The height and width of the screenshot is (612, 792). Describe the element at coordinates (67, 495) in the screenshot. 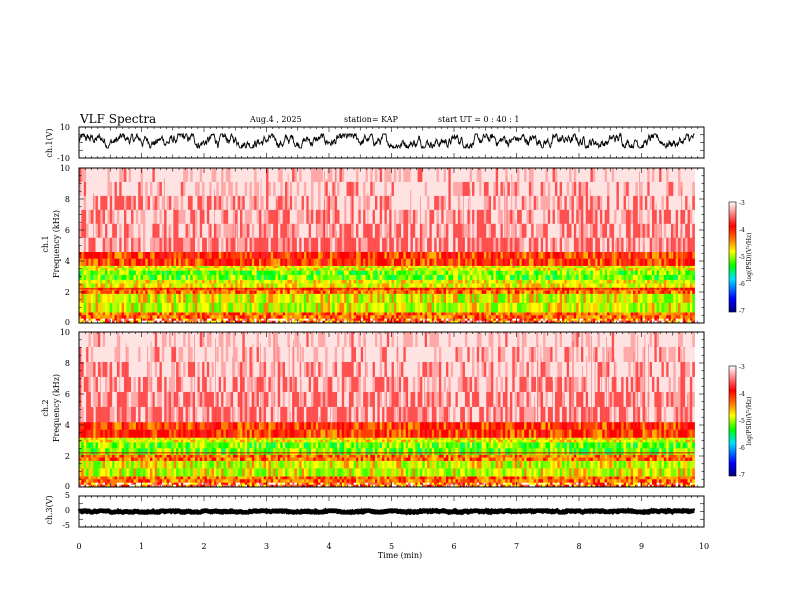

I see `ch3-ytick-5: 5` at that location.